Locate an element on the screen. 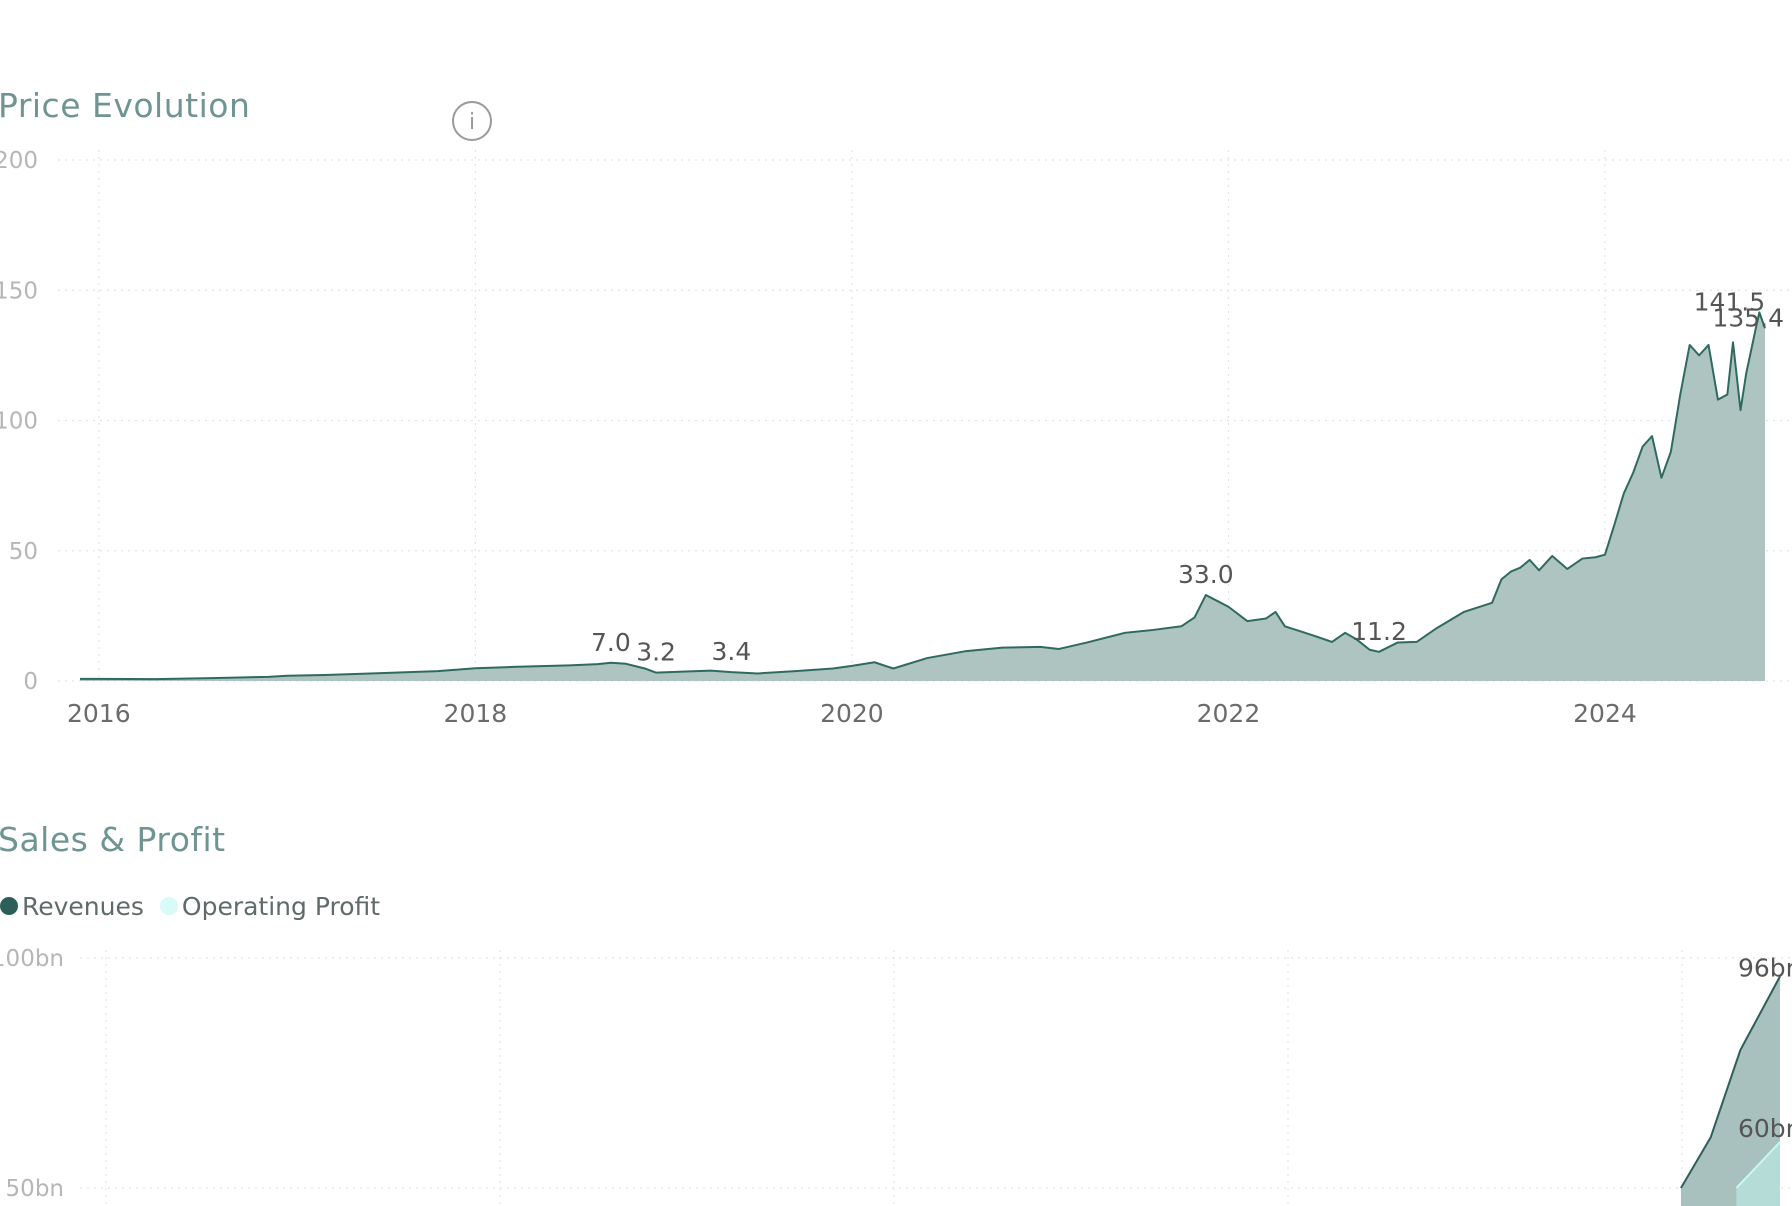 The height and width of the screenshot is (1206, 1792). sales-end-label-revenues: 96bn is located at coordinates (1765, 967).